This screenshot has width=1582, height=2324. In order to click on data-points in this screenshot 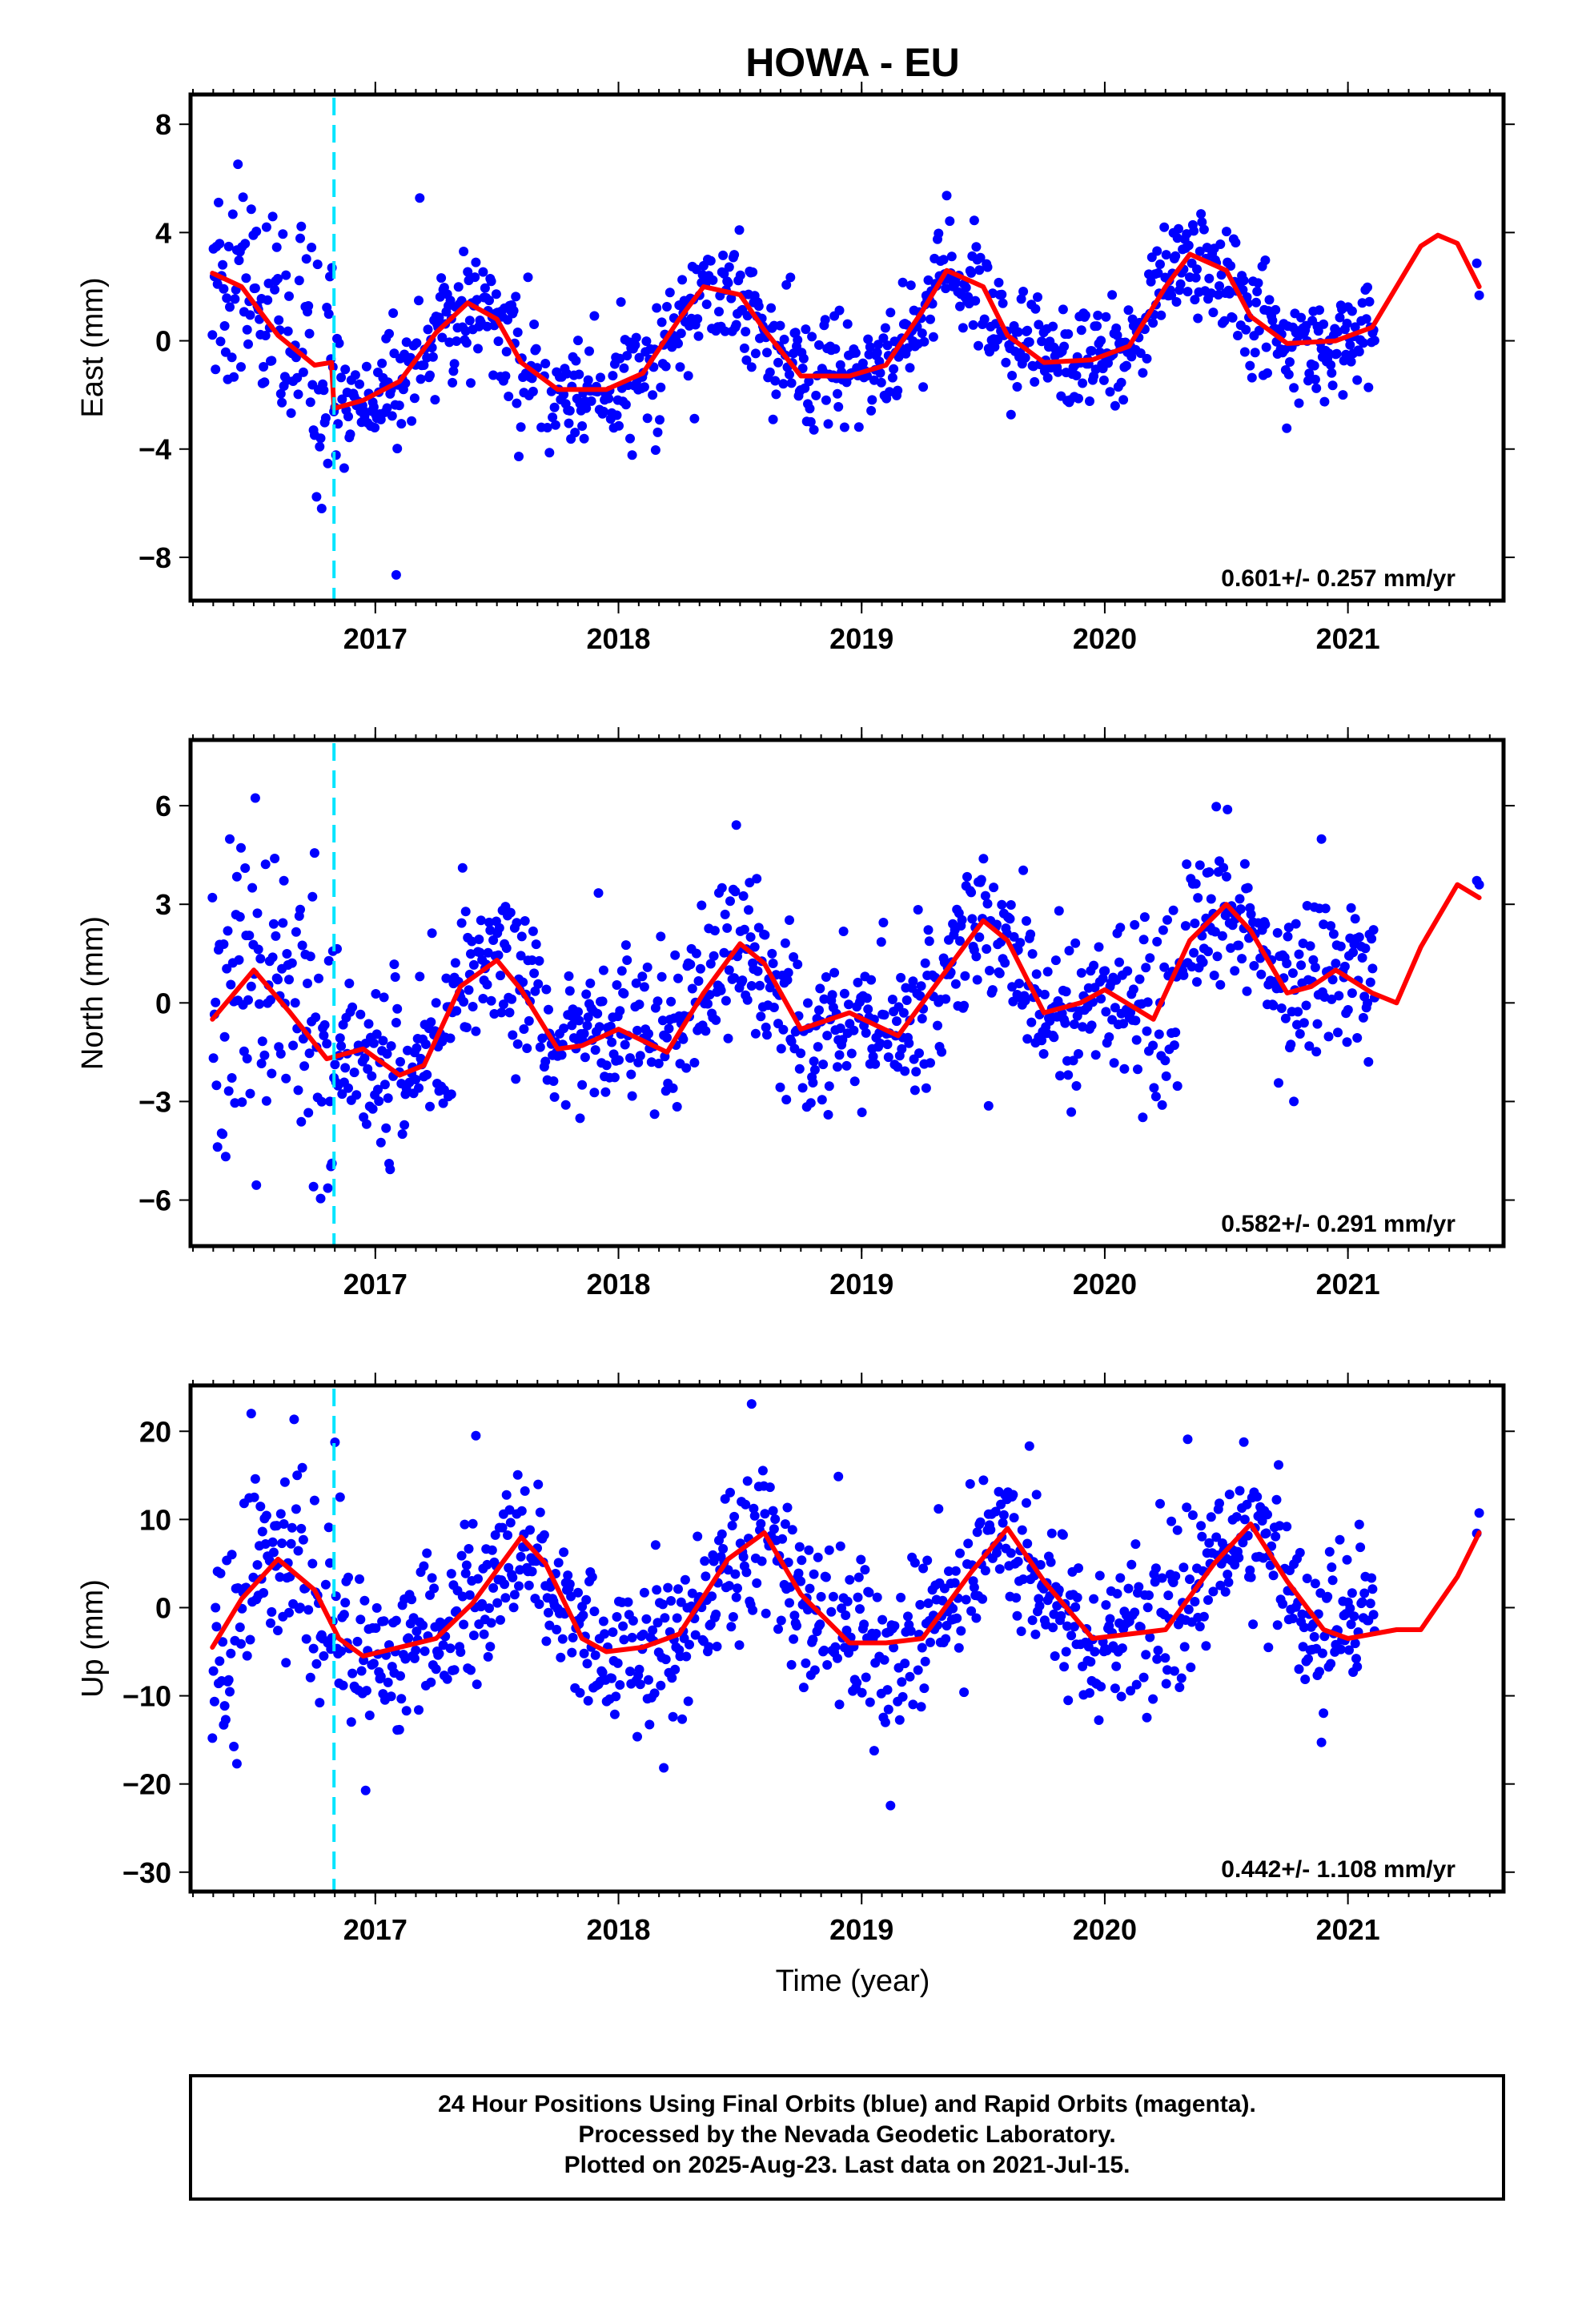, I will do `click(846, 999)`.